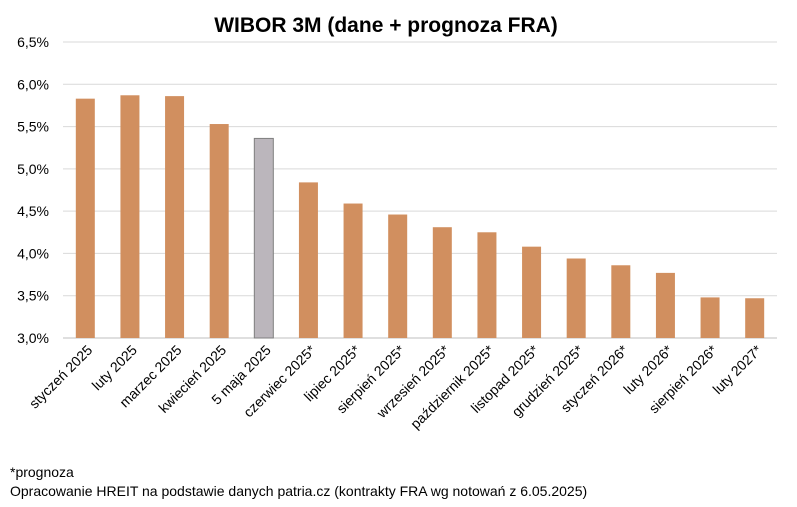 Image resolution: width=797 pixels, height=507 pixels. What do you see at coordinates (33, 253) in the screenshot?
I see `y-tick-label: 4,0%` at bounding box center [33, 253].